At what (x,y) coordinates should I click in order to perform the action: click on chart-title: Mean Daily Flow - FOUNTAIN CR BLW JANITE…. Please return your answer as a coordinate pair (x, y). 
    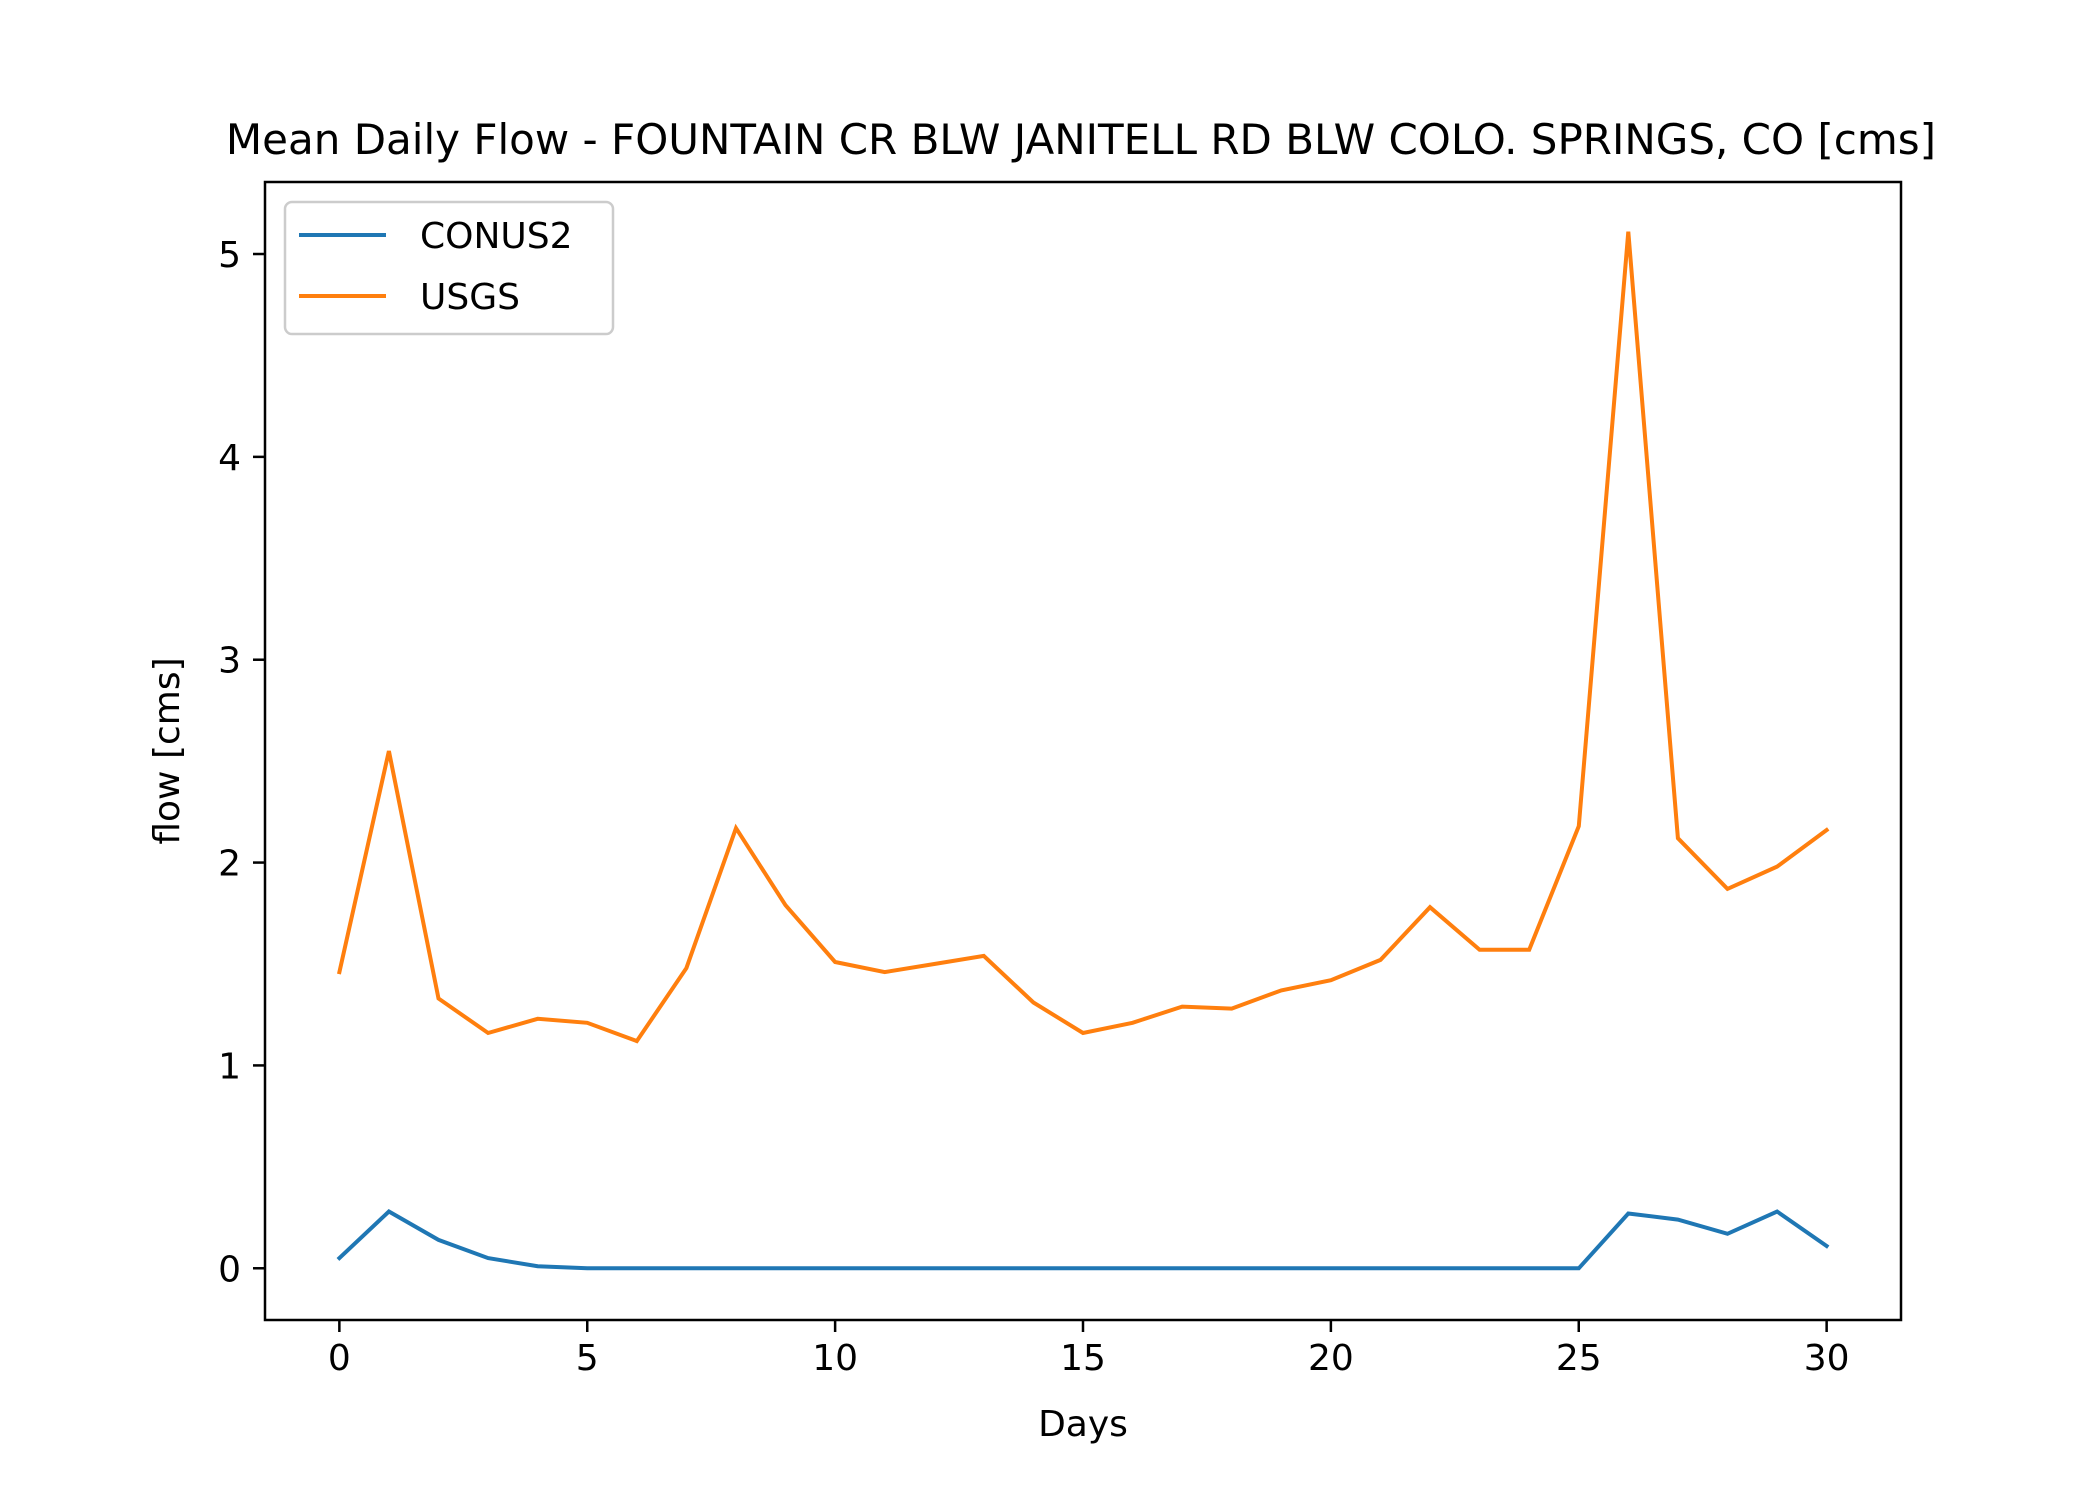
    Looking at the image, I should click on (1081, 139).